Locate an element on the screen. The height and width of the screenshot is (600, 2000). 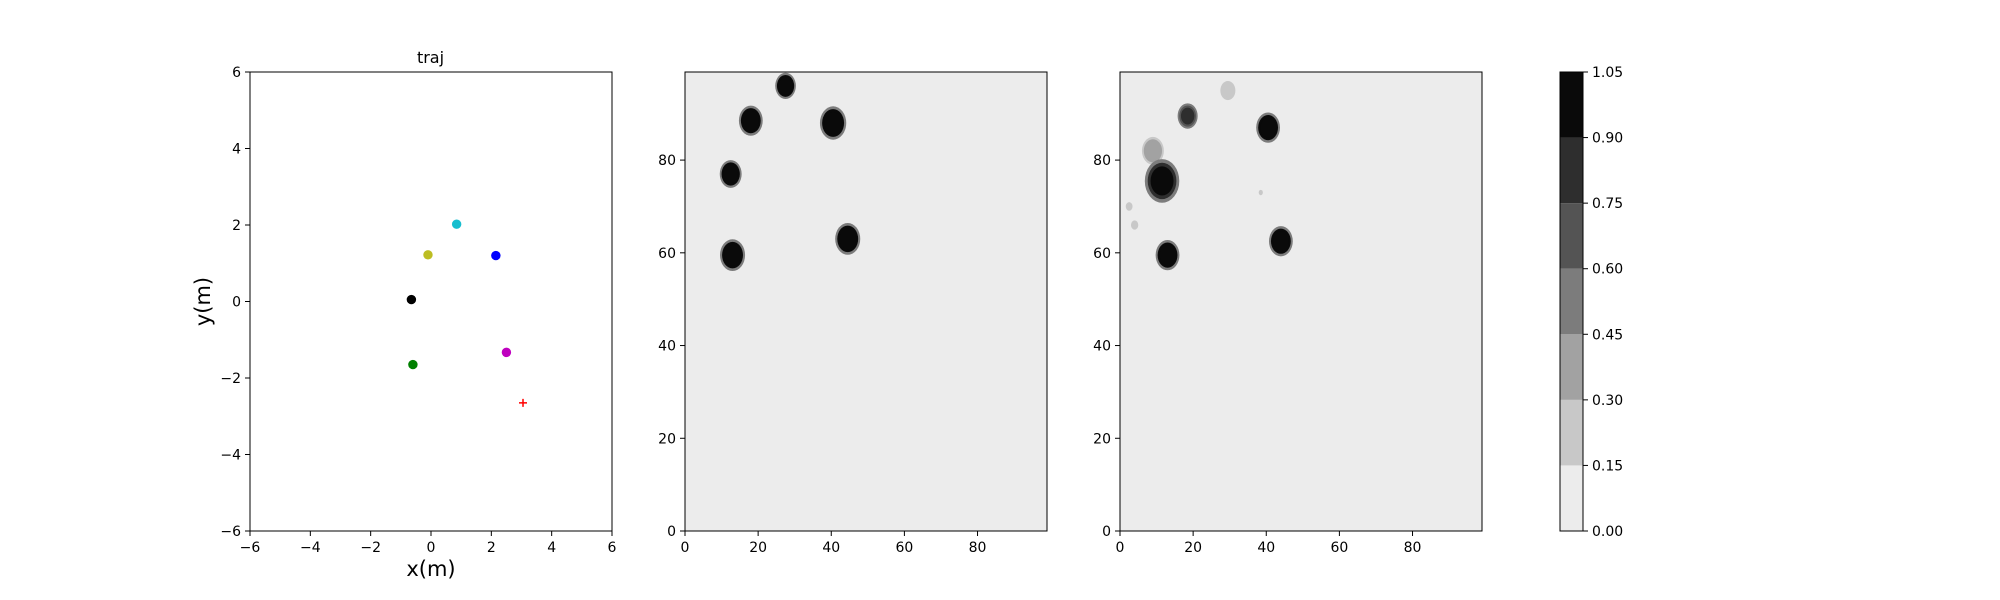
map-blobs is located at coordinates (790, 172).